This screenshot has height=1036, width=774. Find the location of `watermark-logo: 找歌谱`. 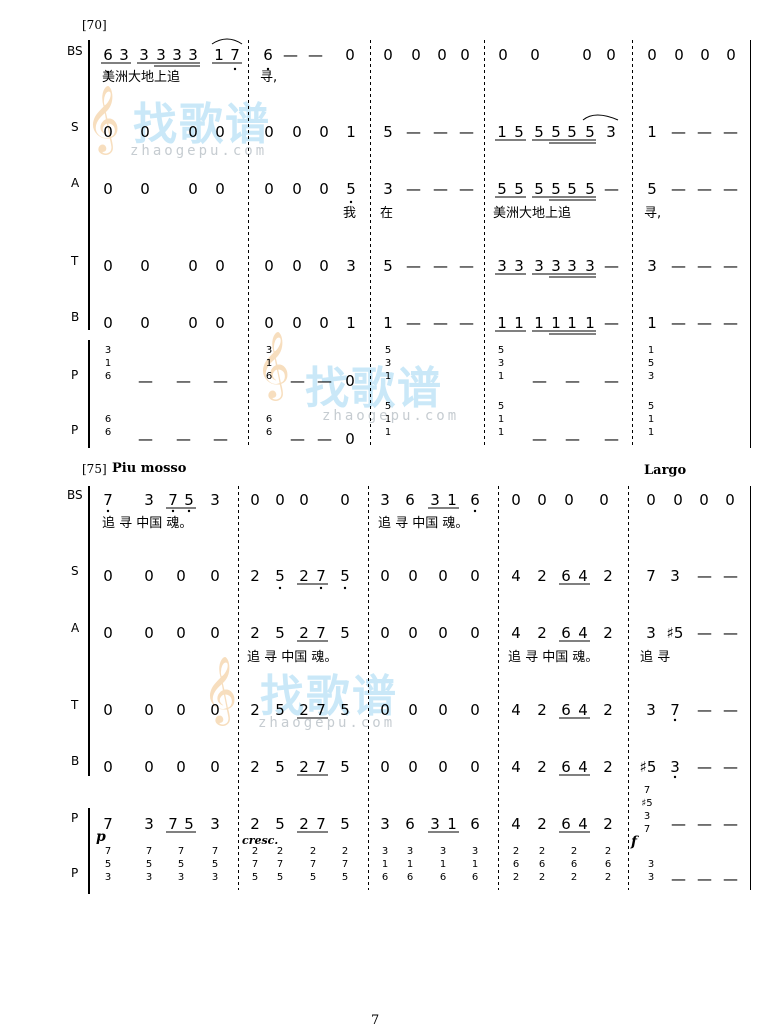

watermark-logo: 找歌谱 is located at coordinates (202, 124).